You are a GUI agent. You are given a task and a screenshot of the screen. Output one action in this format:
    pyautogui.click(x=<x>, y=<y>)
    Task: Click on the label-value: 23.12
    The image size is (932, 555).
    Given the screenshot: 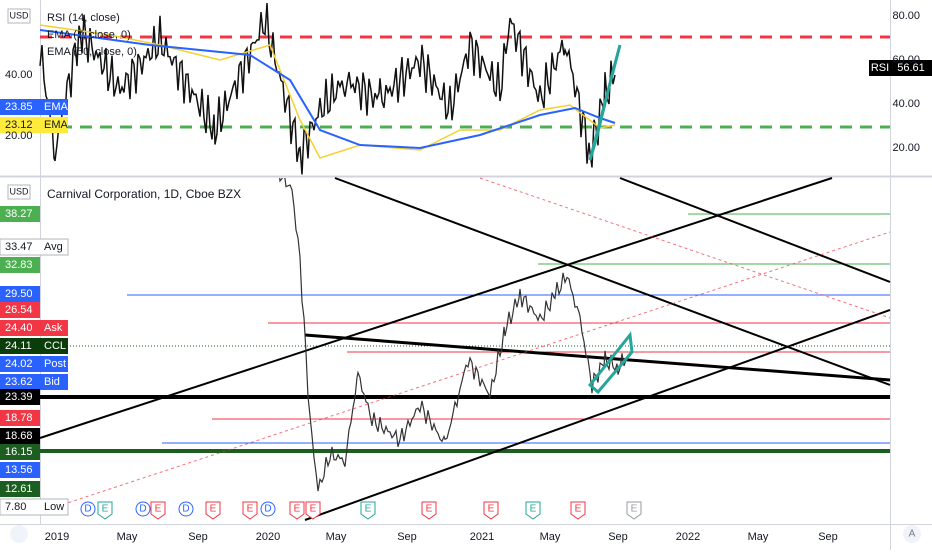 What is the action you would take?
    pyautogui.click(x=19, y=125)
    